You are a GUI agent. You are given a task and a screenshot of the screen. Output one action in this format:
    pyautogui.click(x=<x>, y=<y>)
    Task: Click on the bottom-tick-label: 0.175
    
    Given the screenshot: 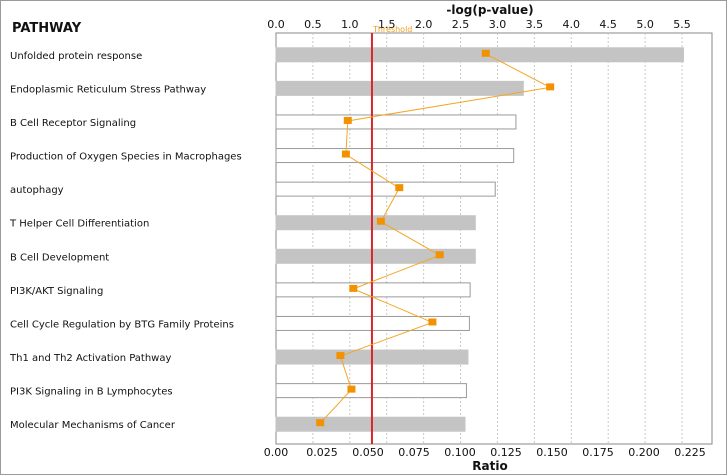 What is the action you would take?
    pyautogui.click(x=598, y=452)
    